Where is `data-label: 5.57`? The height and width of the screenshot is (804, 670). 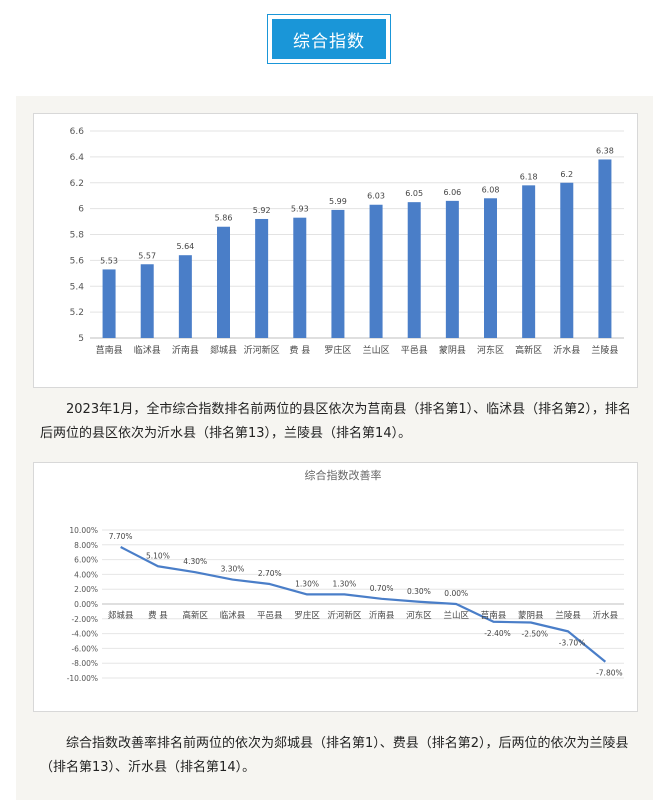
data-label: 5.57 is located at coordinates (147, 255).